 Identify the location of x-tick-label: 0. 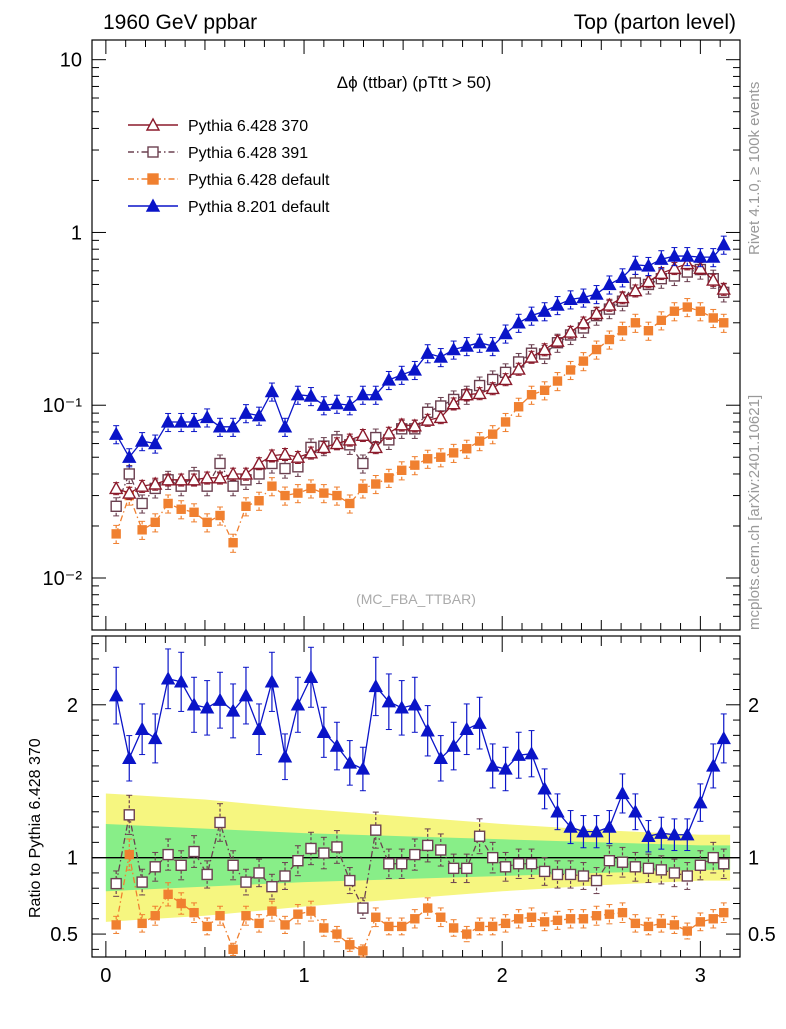
(105, 976).